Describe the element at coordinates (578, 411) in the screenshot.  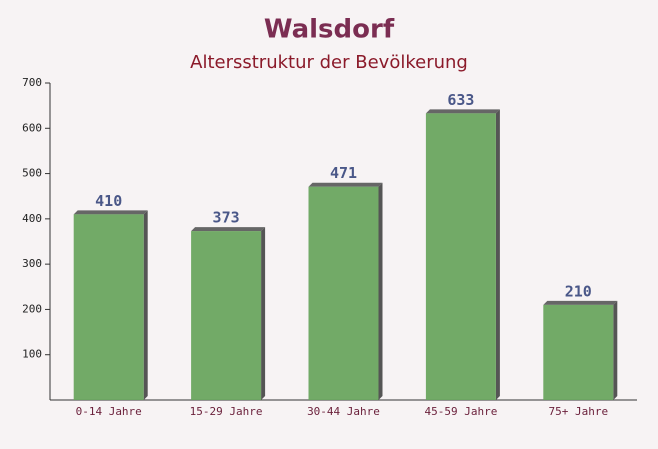
I see `x-tick-label: 75+ Jahre` at that location.